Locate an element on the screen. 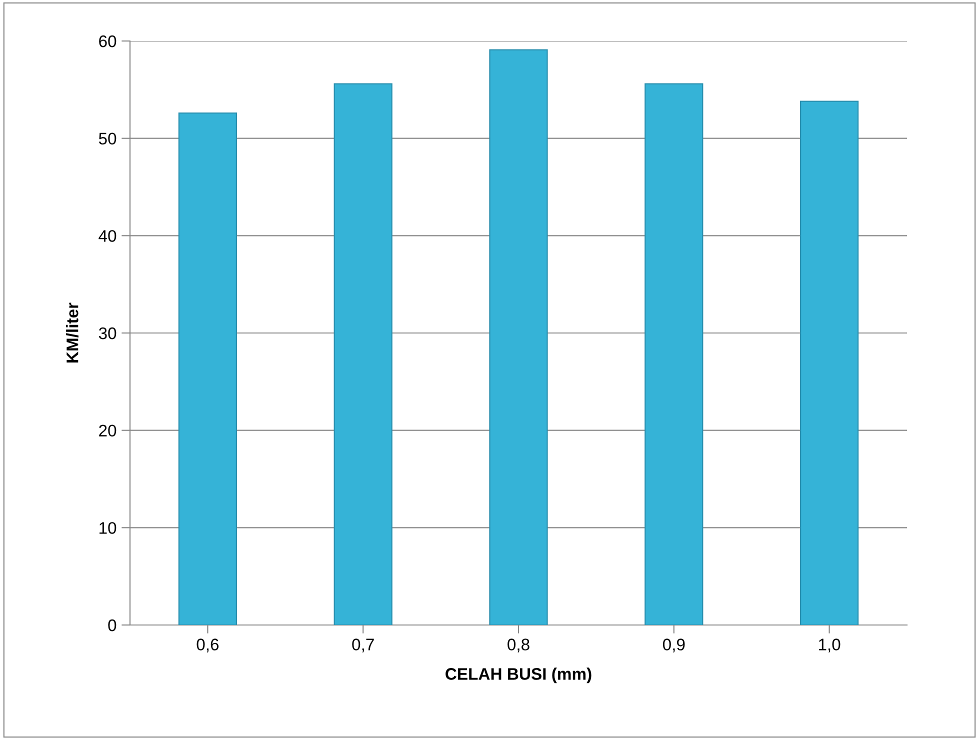  y-tick-label: 40 is located at coordinates (107, 236).